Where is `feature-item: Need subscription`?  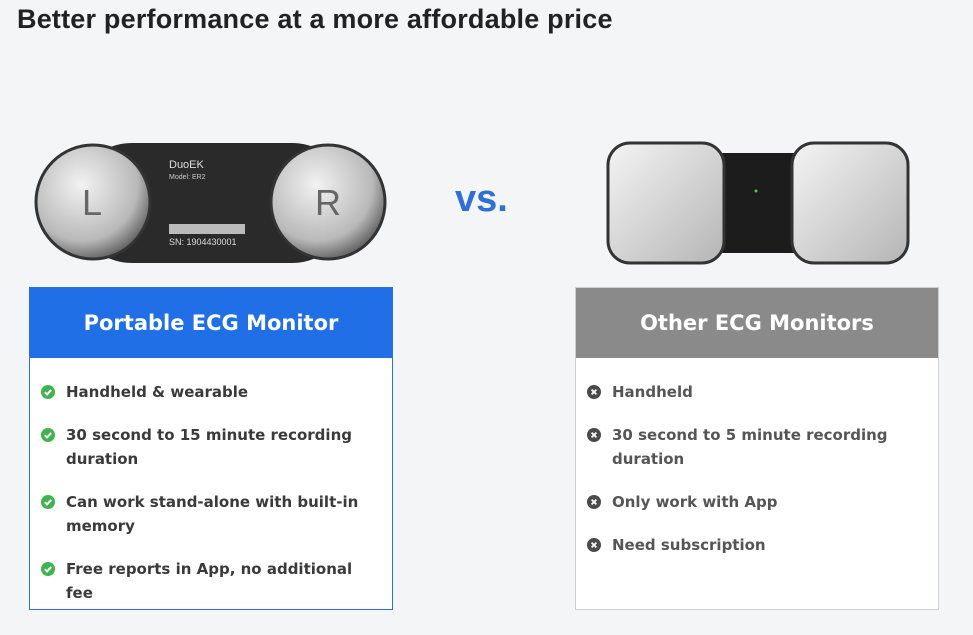
feature-item: Need subscription is located at coordinates (752, 545).